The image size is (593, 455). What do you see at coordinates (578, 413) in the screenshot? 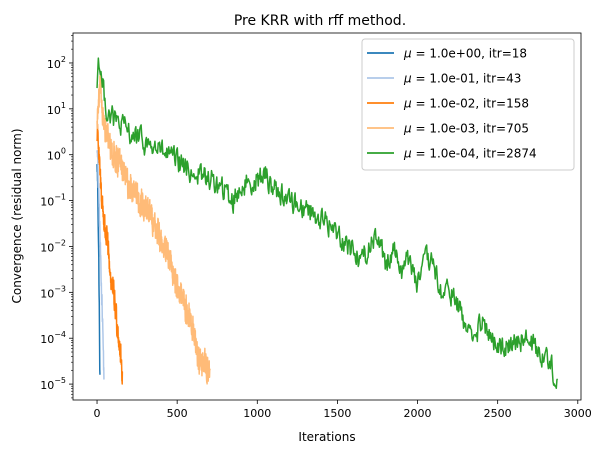
I see `x-tick-label: 3000` at bounding box center [578, 413].